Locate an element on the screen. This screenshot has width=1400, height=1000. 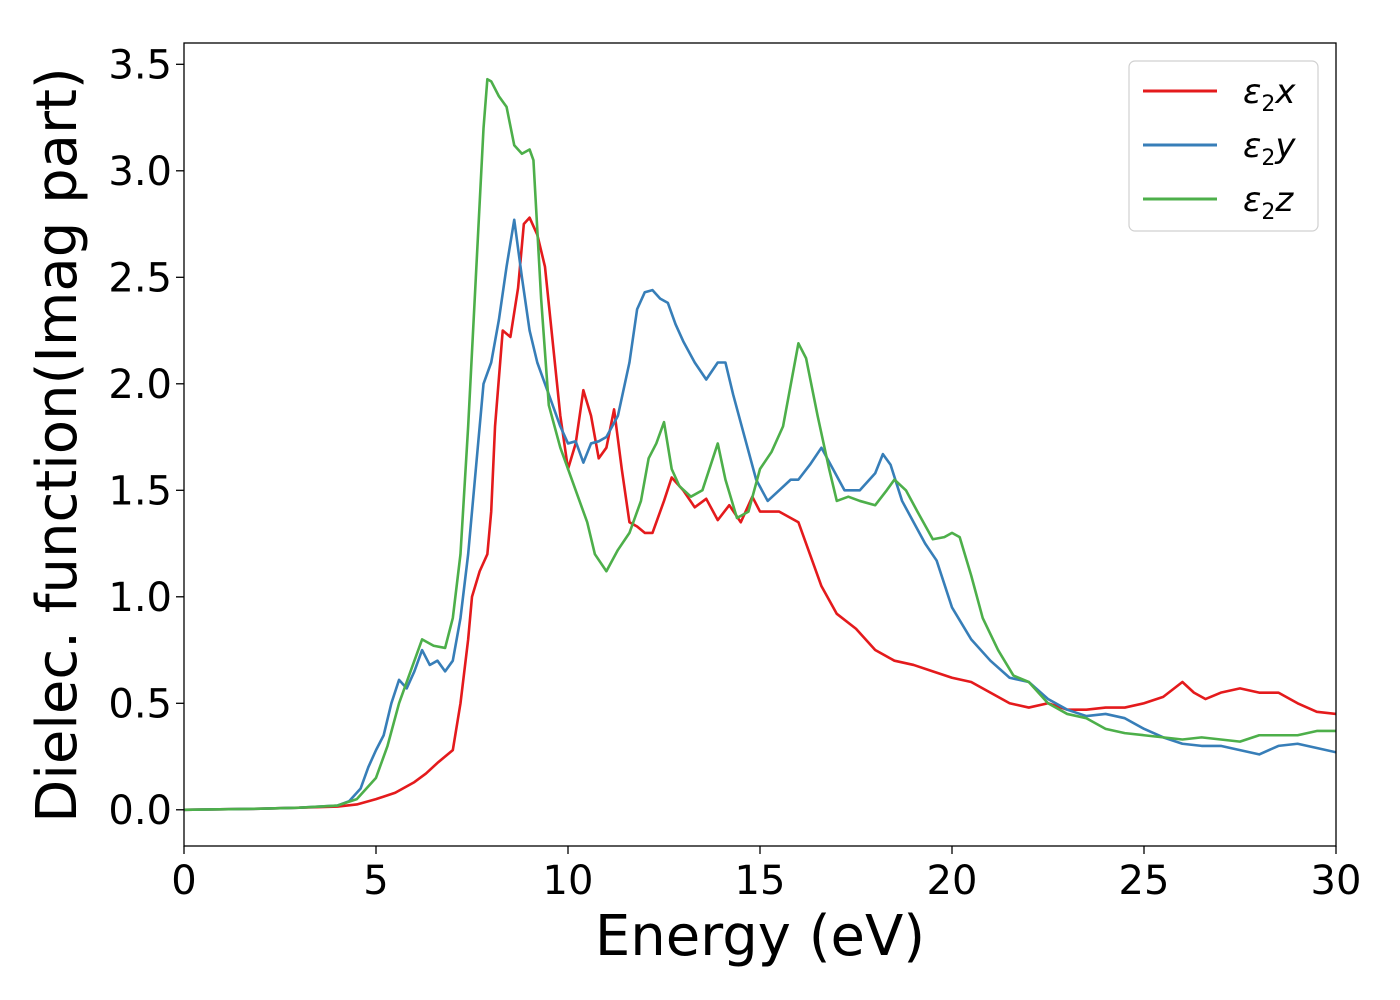
legend-label-x: ε2x is located at coordinates (1269, 94).